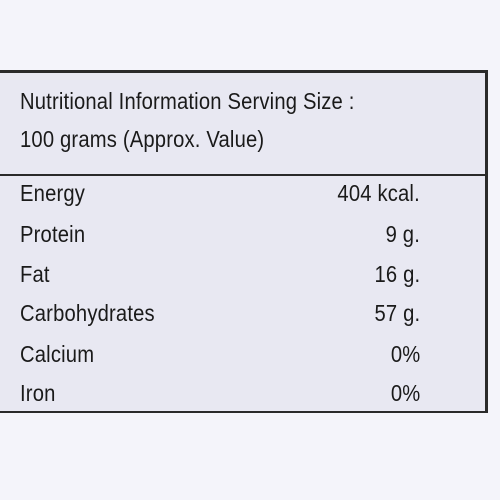  What do you see at coordinates (35, 274) in the screenshot?
I see `row-label-fat: Fat` at bounding box center [35, 274].